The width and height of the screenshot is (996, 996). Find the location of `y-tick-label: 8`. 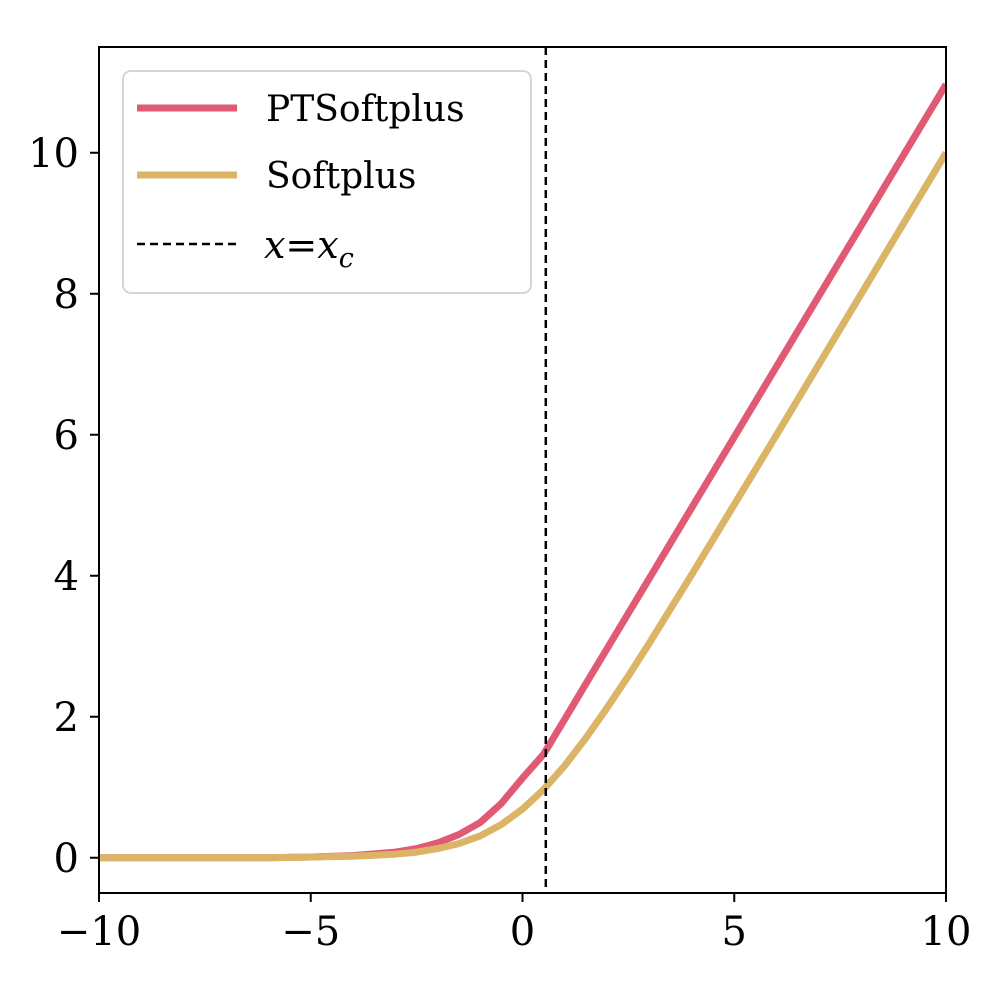

y-tick-label: 8 is located at coordinates (66, 295).